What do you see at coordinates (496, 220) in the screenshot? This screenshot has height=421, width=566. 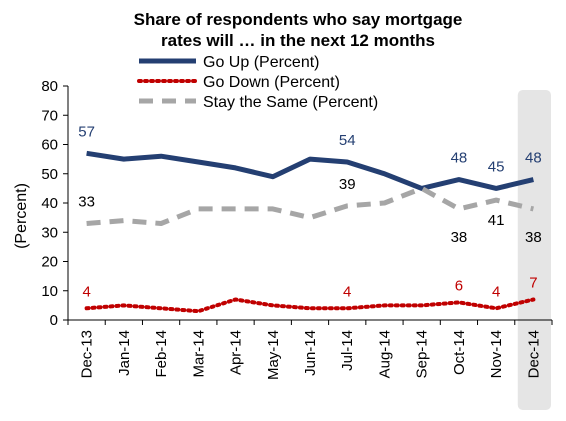 I see `data-label: 41` at bounding box center [496, 220].